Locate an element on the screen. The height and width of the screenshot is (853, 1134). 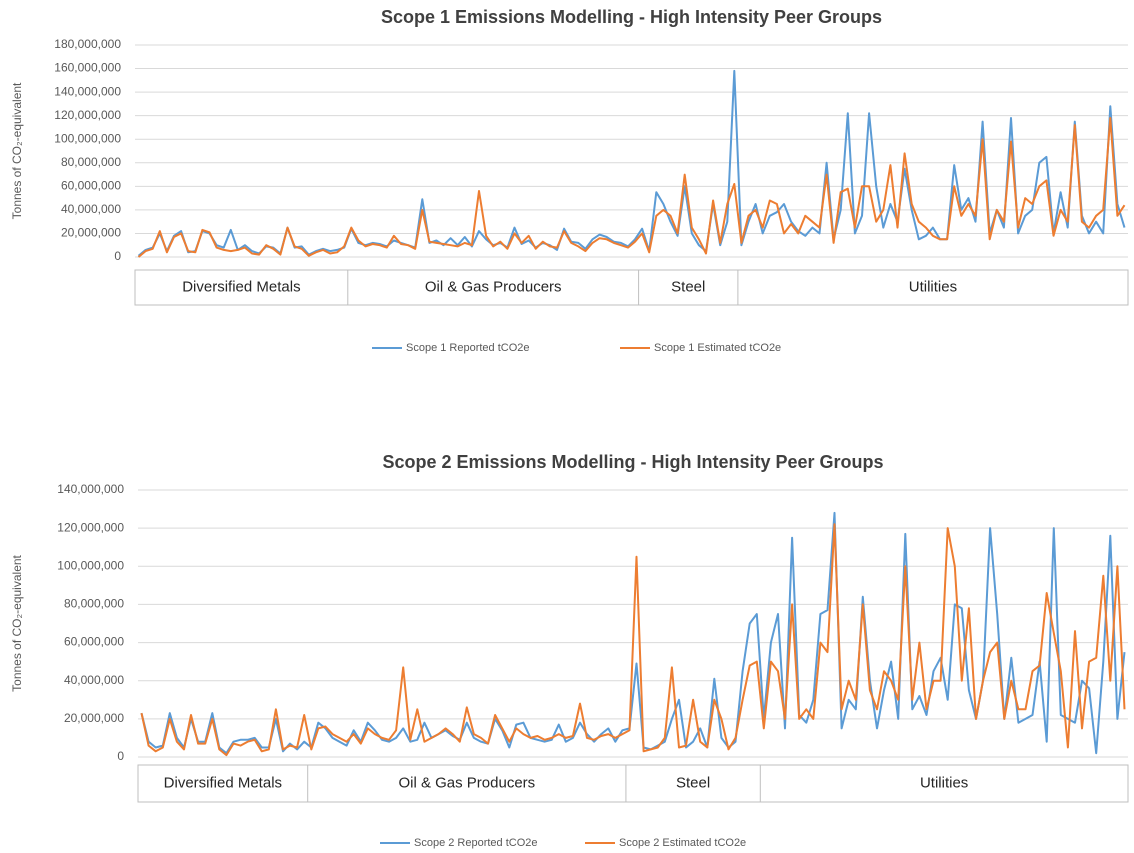
legend-label: Scope 2 Reported tCO2e is located at coordinates (476, 843).